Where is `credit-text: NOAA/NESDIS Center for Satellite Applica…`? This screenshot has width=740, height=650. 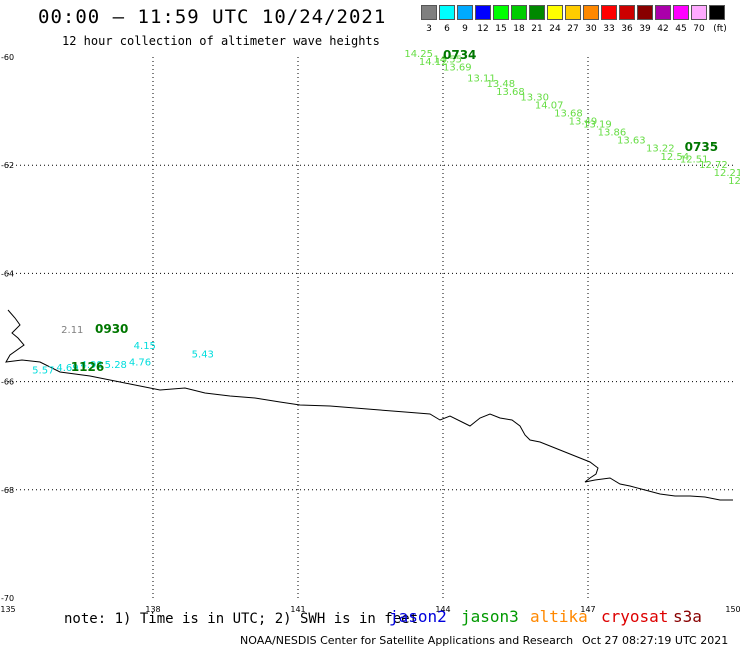 credit-text: NOAA/NESDIS Center for Satellite Applica… is located at coordinates (407, 640).